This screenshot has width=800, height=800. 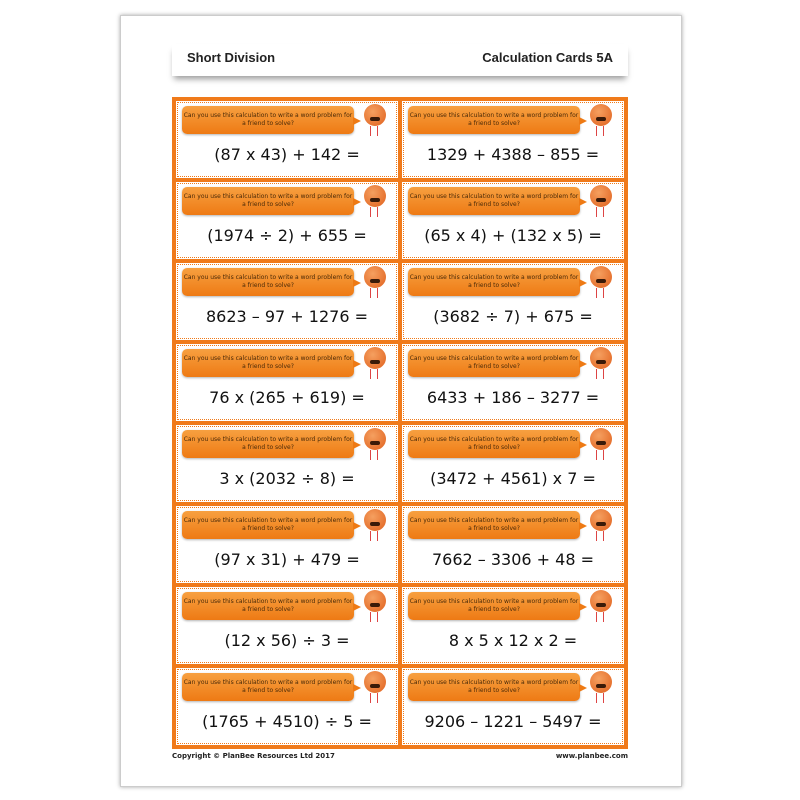 I want to click on calculation-expression: (12 x 56) ÷ 3 =, so click(x=287, y=640).